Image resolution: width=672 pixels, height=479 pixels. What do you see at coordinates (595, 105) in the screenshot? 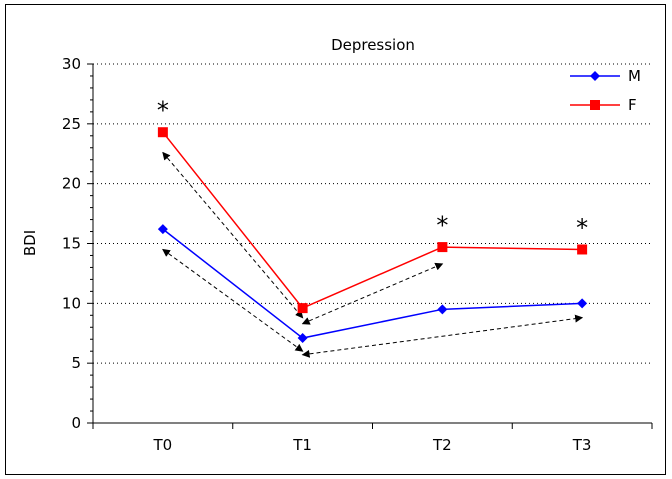
I see `legend-marker-F` at bounding box center [595, 105].